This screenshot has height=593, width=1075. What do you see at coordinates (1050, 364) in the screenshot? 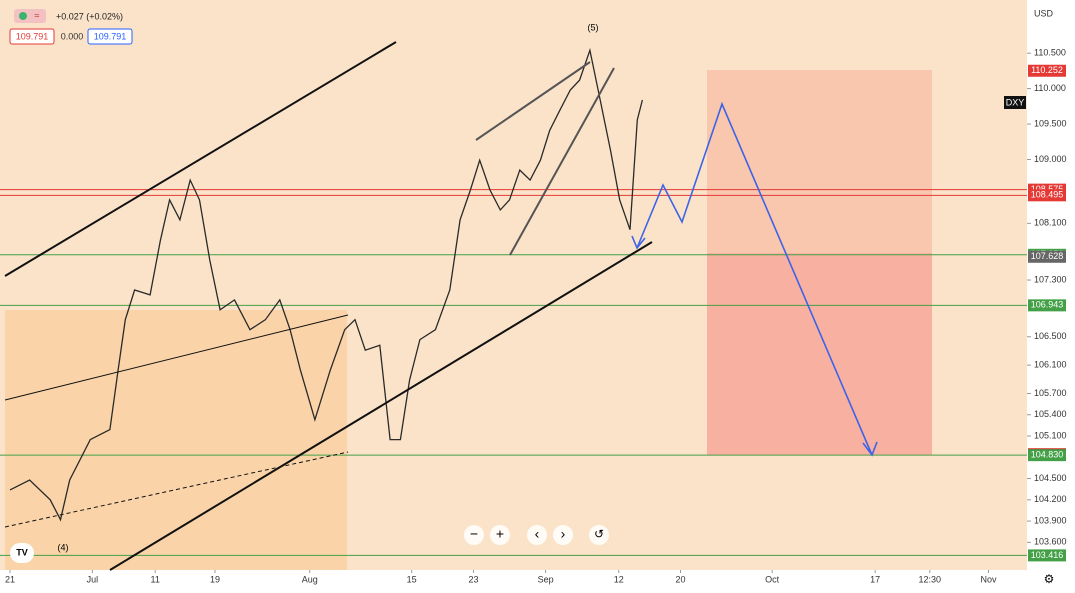
I see `y-tick-label: 106.100` at bounding box center [1050, 364].